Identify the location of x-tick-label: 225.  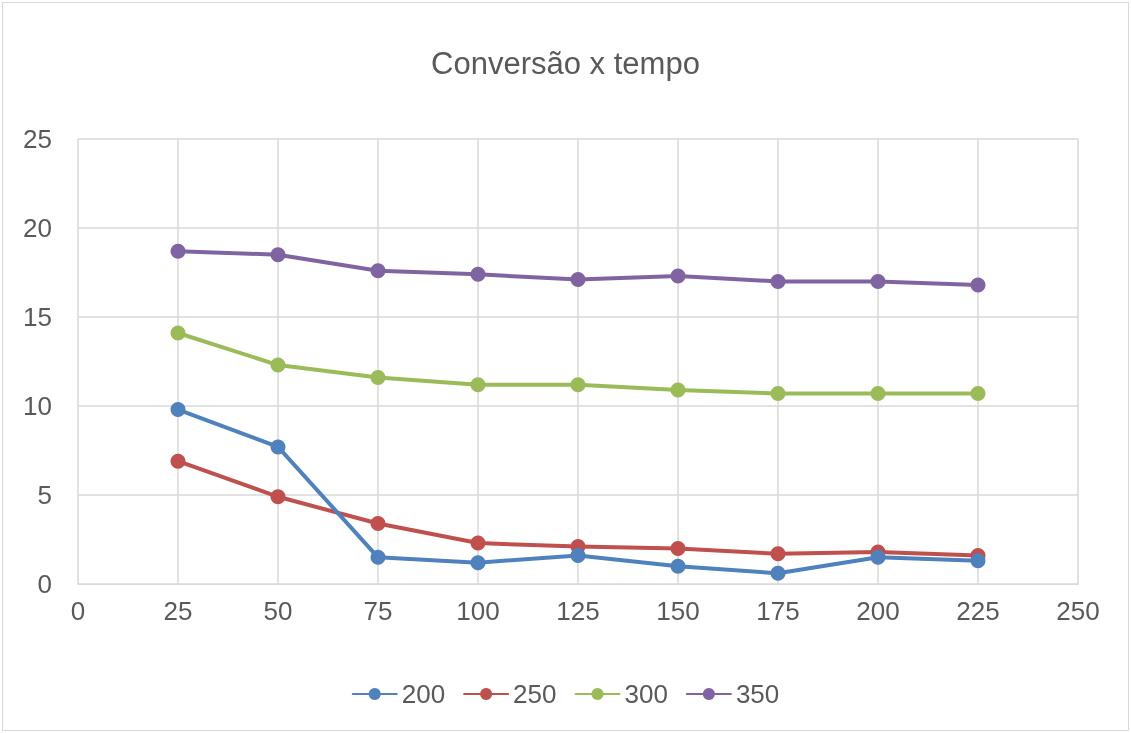
(978, 611).